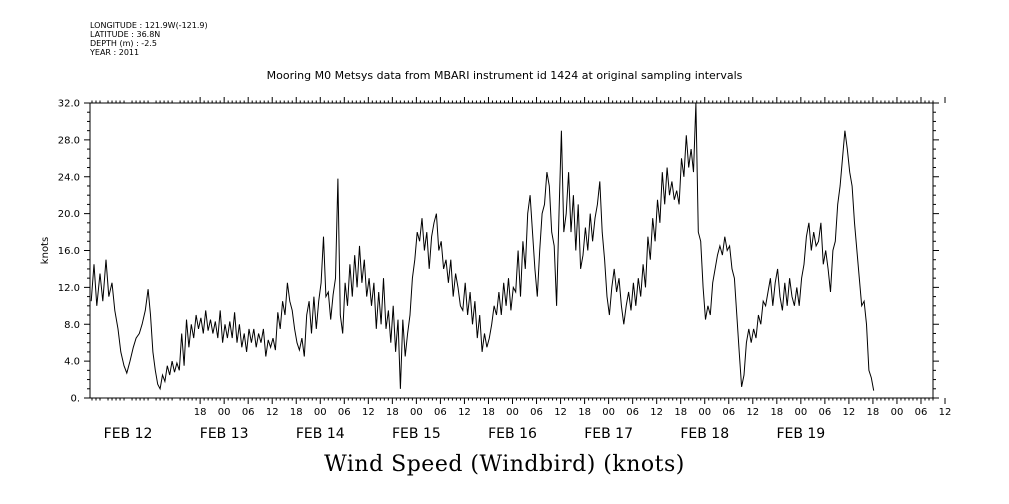  I want to click on x-axis-title: Wind Speed (Windbird) (knots), so click(504, 464).